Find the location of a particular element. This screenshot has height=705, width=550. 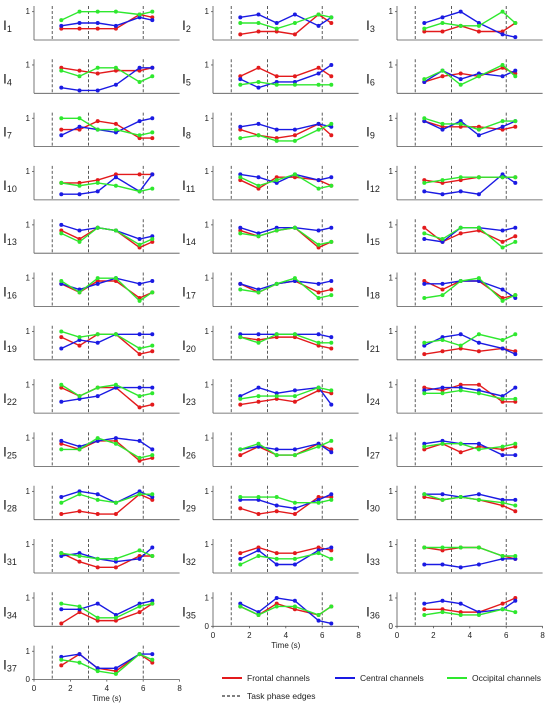

panel-label: I36 is located at coordinates (373, 611).